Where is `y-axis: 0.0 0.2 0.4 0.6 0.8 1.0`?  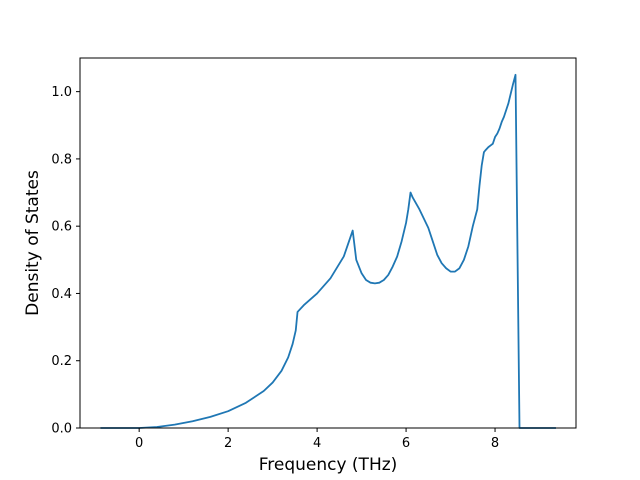 y-axis: 0.0 0.2 0.4 0.6 0.8 1.0 is located at coordinates (65, 261).